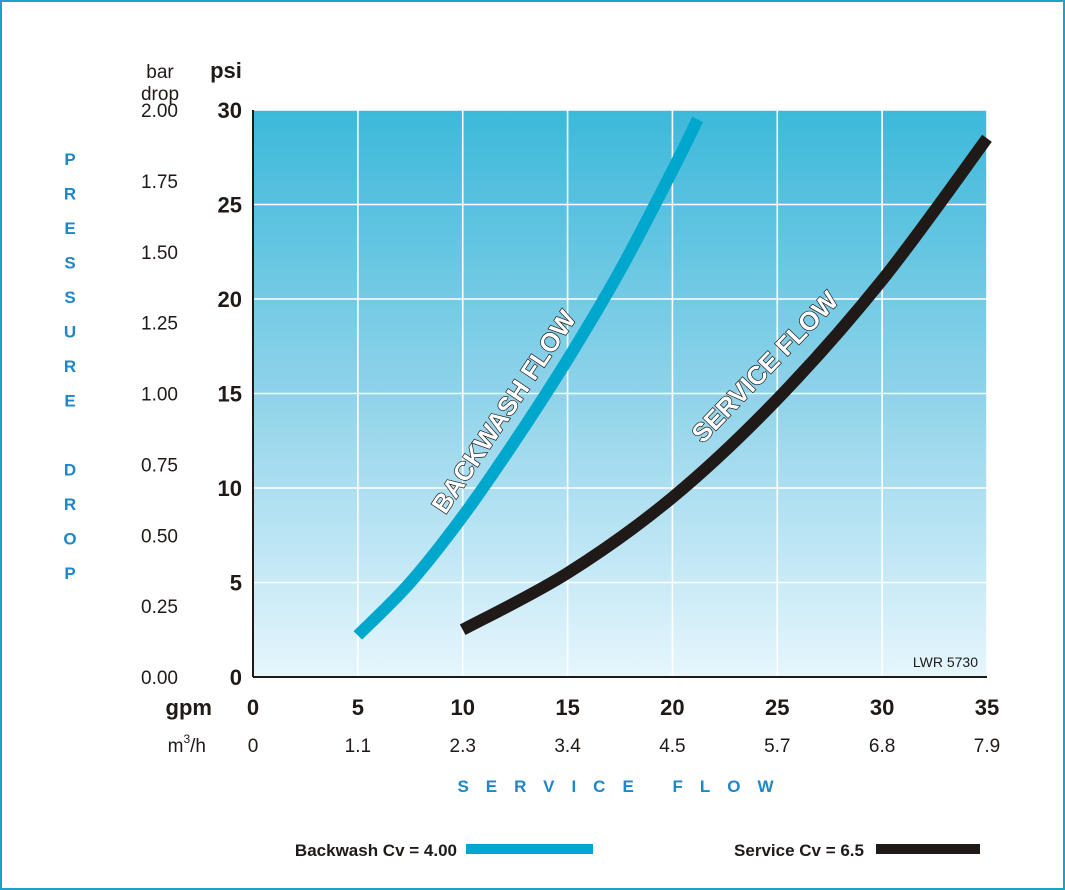  What do you see at coordinates (230, 488) in the screenshot?
I see `y-tick-label: 10` at bounding box center [230, 488].